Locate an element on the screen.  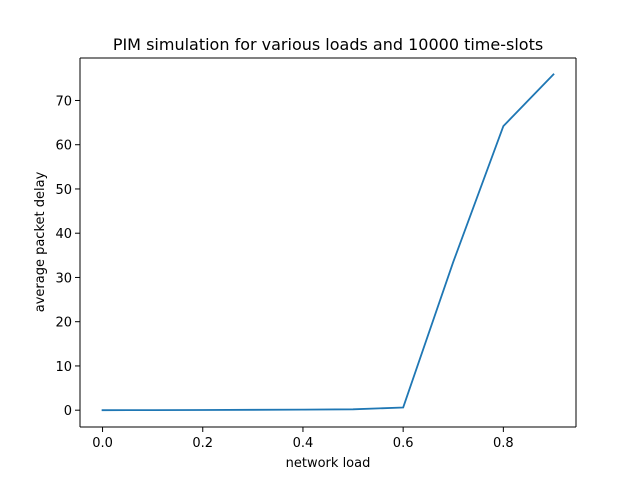
y-tick-label: 10 is located at coordinates (63, 367).